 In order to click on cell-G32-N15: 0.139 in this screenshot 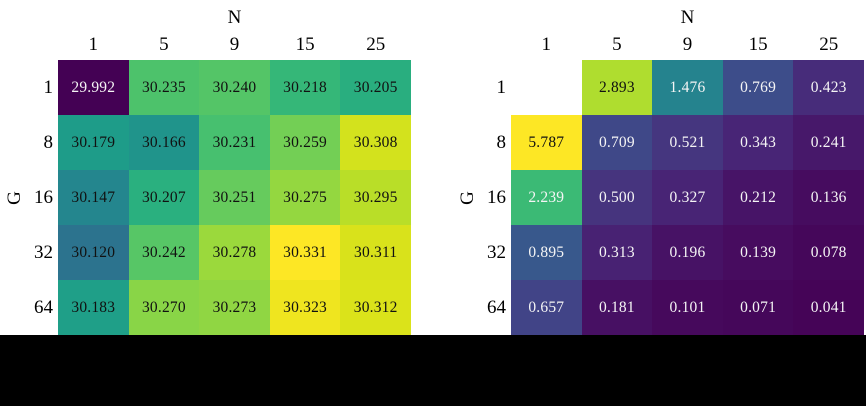, I will do `click(758, 252)`.